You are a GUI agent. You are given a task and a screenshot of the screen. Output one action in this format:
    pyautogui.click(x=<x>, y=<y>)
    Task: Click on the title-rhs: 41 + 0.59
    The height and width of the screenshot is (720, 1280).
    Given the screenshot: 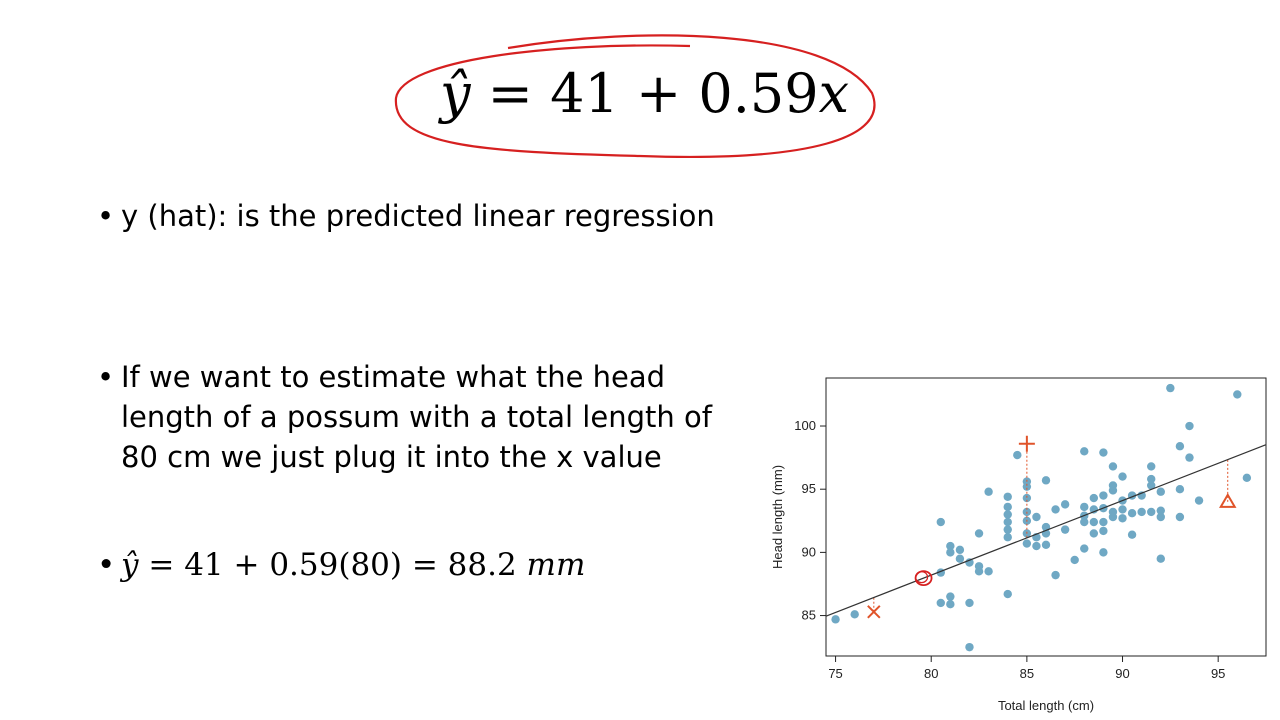 What is the action you would take?
    pyautogui.click(x=684, y=93)
    